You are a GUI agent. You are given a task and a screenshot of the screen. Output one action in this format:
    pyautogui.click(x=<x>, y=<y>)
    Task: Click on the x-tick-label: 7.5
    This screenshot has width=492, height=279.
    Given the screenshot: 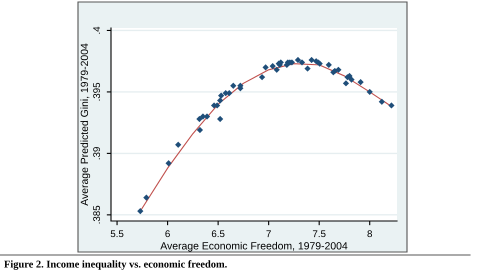 What is the action you would take?
    pyautogui.click(x=319, y=234)
    